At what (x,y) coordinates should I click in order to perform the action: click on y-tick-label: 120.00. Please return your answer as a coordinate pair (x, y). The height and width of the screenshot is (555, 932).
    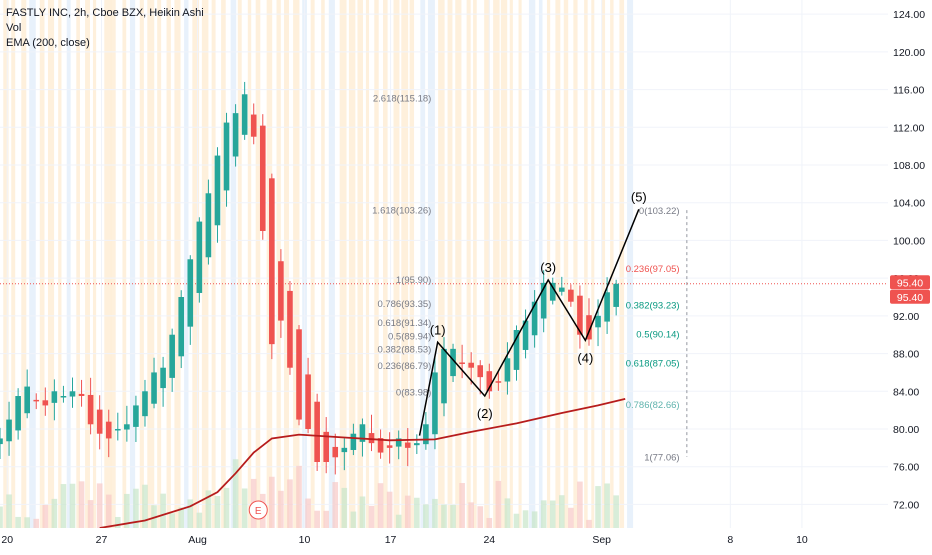
    Looking at the image, I should click on (909, 53).